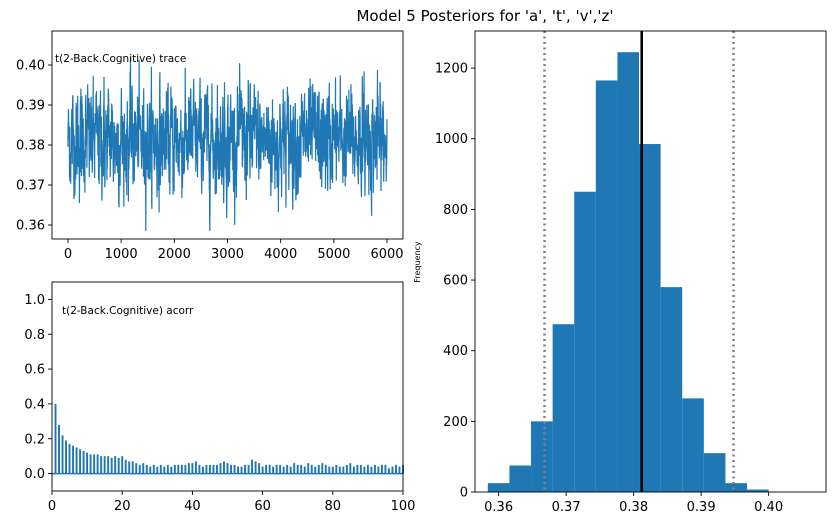 This screenshot has height=526, width=835. I want to click on y-tick-label: 0.40, so click(30, 66).